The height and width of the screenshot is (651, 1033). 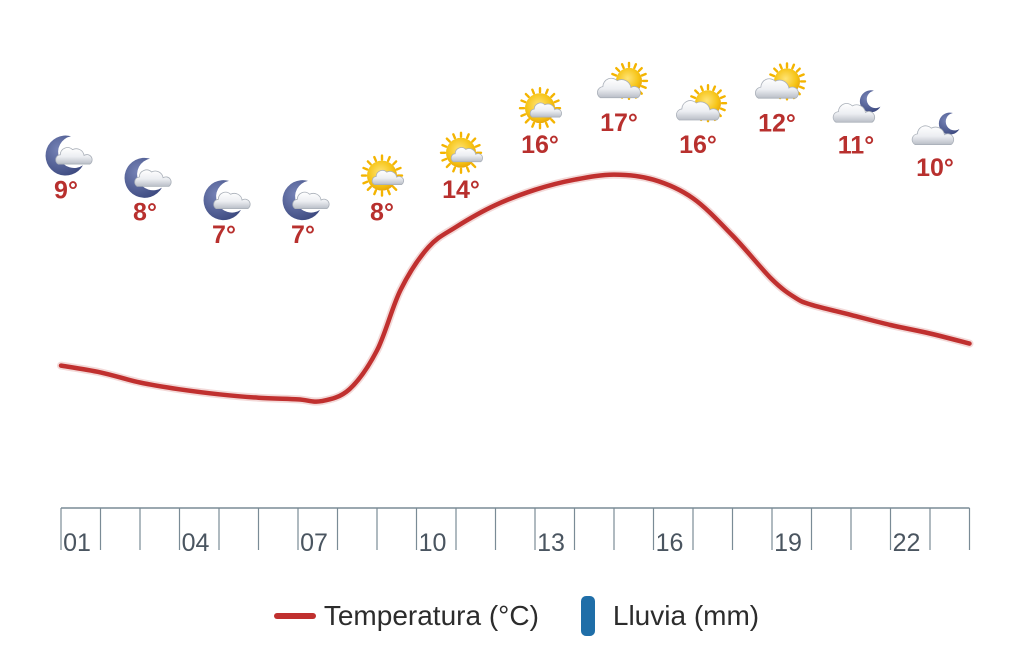 What do you see at coordinates (856, 146) in the screenshot?
I see `temperature-label: 11°` at bounding box center [856, 146].